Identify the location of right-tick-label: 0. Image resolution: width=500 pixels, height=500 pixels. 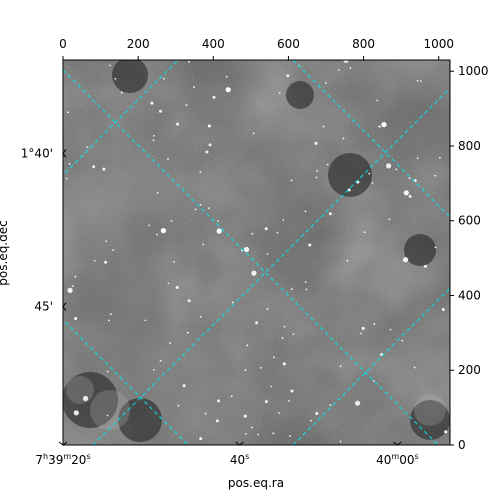
(462, 445).